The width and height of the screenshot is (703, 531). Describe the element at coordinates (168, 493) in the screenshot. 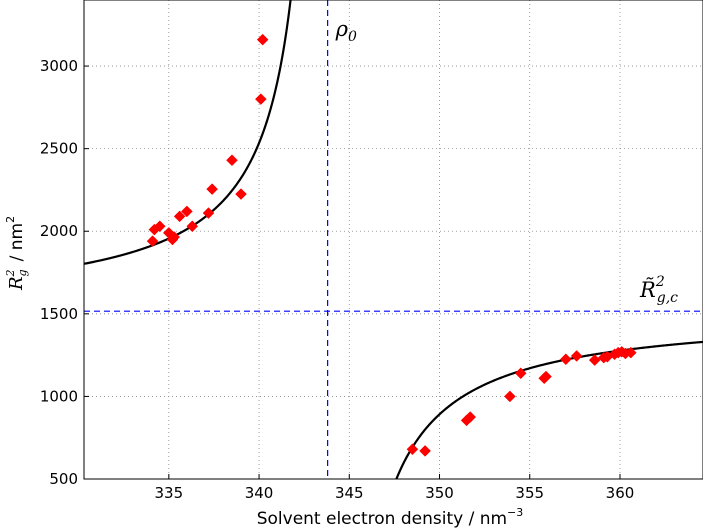

I see `x-tick-label: 335` at that location.